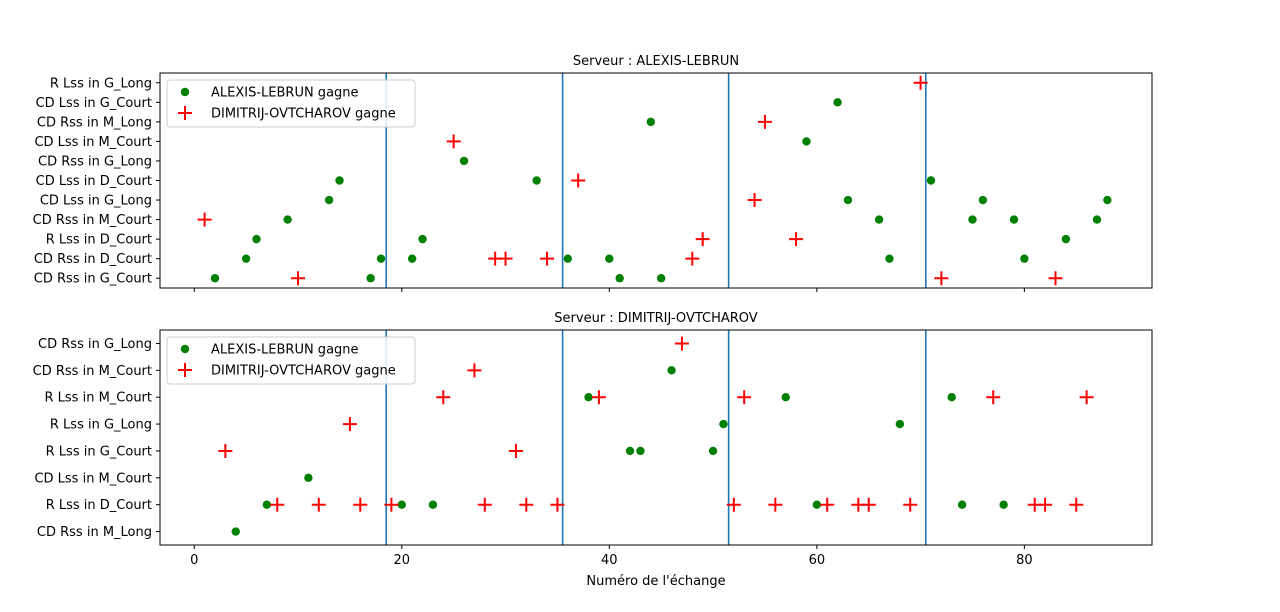 The width and height of the screenshot is (1280, 612). What do you see at coordinates (1024, 560) in the screenshot?
I see `x-tick-label: 80` at bounding box center [1024, 560].